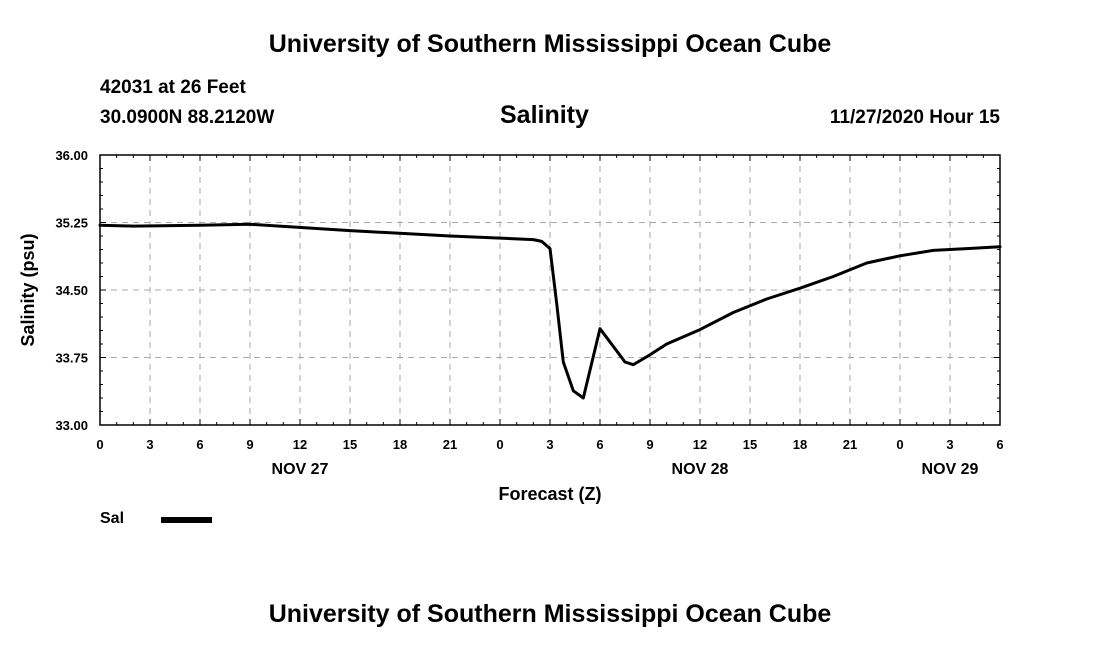  I want to click on station-label: 42031 at 26 Feet, so click(173, 87).